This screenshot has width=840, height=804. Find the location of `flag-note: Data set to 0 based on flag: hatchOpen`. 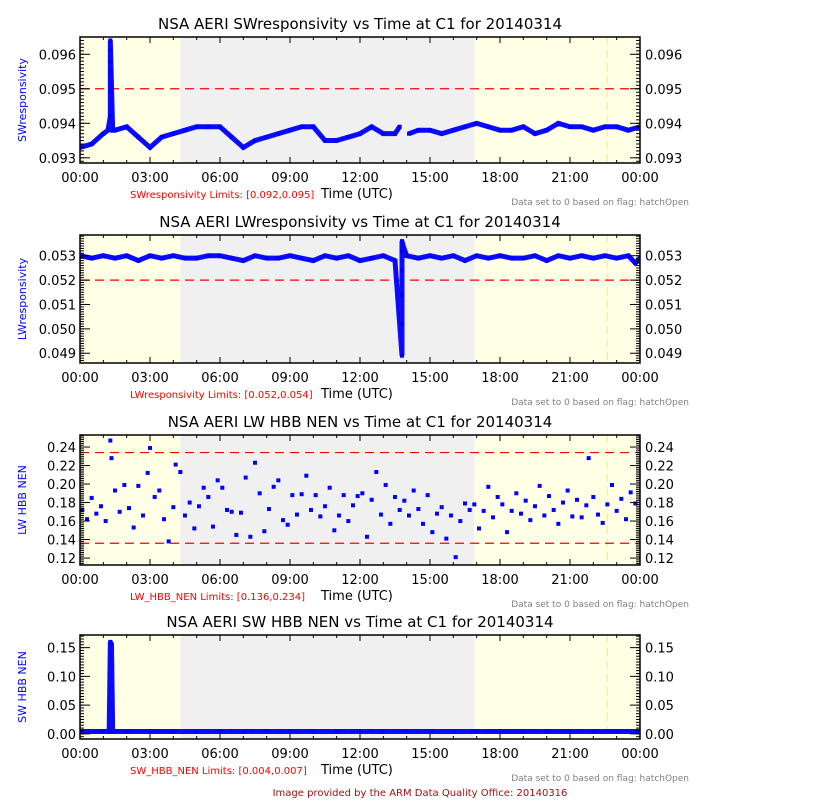

flag-note: Data set to 0 based on flag: hatchOpen is located at coordinates (600, 203).